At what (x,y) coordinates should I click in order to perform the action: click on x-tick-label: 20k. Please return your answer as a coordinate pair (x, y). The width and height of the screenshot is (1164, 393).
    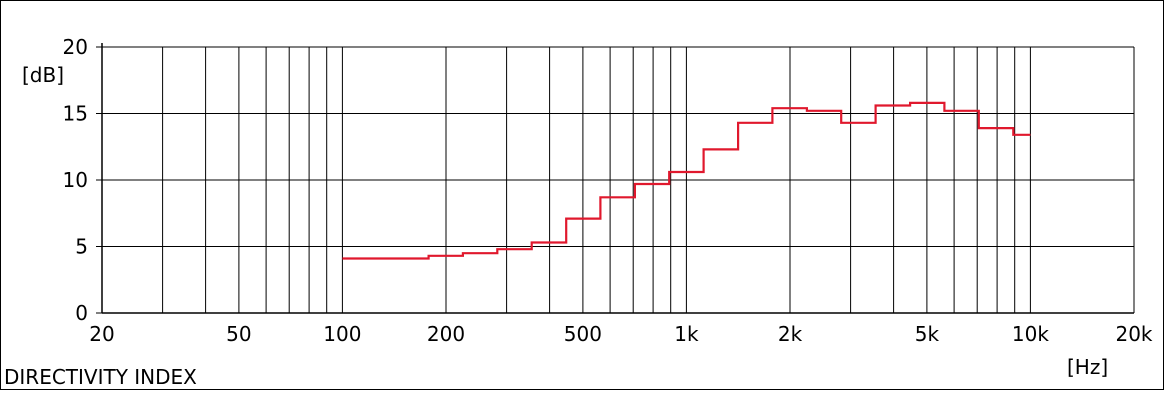
    Looking at the image, I should click on (1133, 334).